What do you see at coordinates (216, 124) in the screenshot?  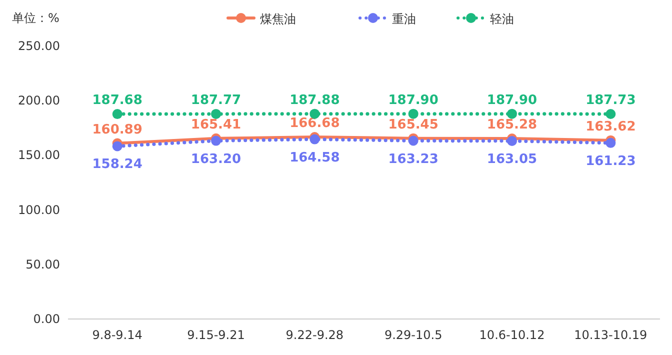 I see `data-label: 165.41` at bounding box center [216, 124].